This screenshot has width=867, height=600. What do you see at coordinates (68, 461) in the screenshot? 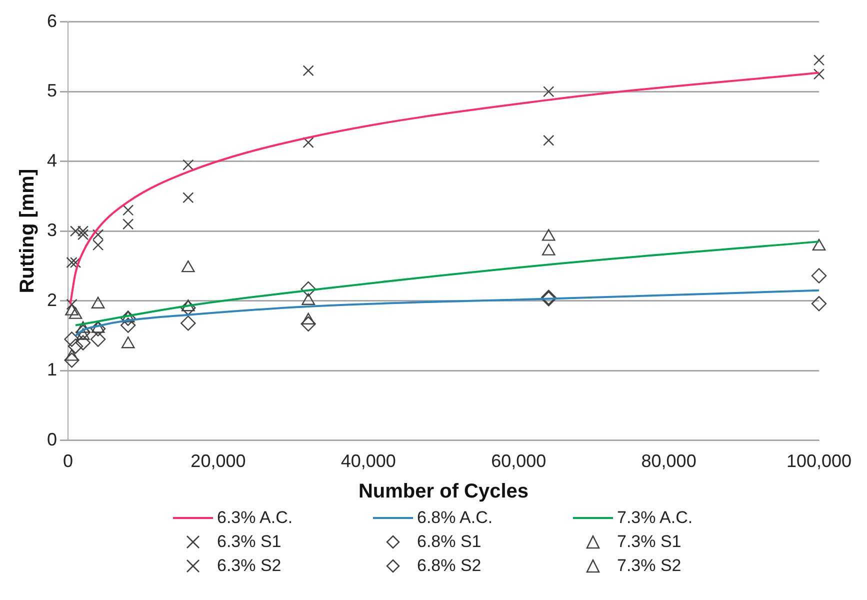
I see `x-tick-label: 0` at bounding box center [68, 461].